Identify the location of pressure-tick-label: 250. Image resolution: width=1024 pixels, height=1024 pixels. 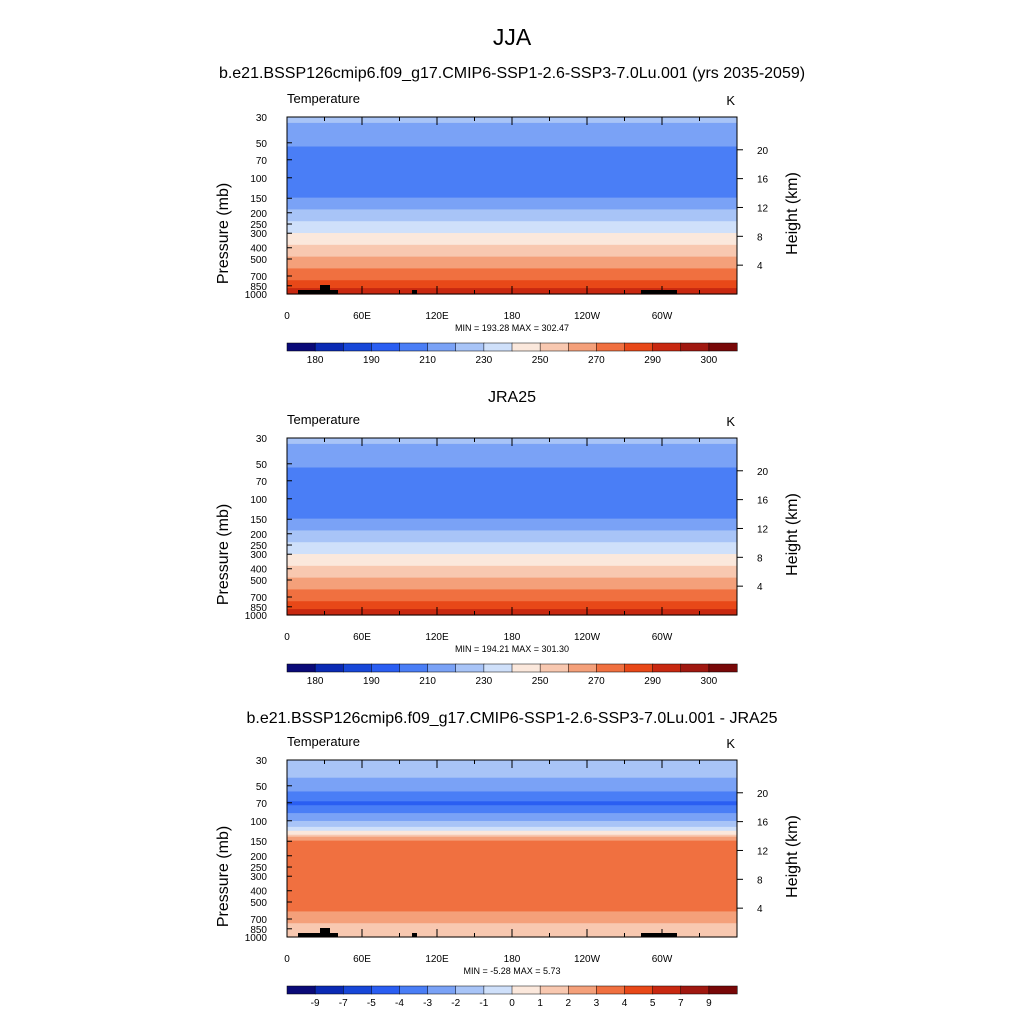
(258, 868).